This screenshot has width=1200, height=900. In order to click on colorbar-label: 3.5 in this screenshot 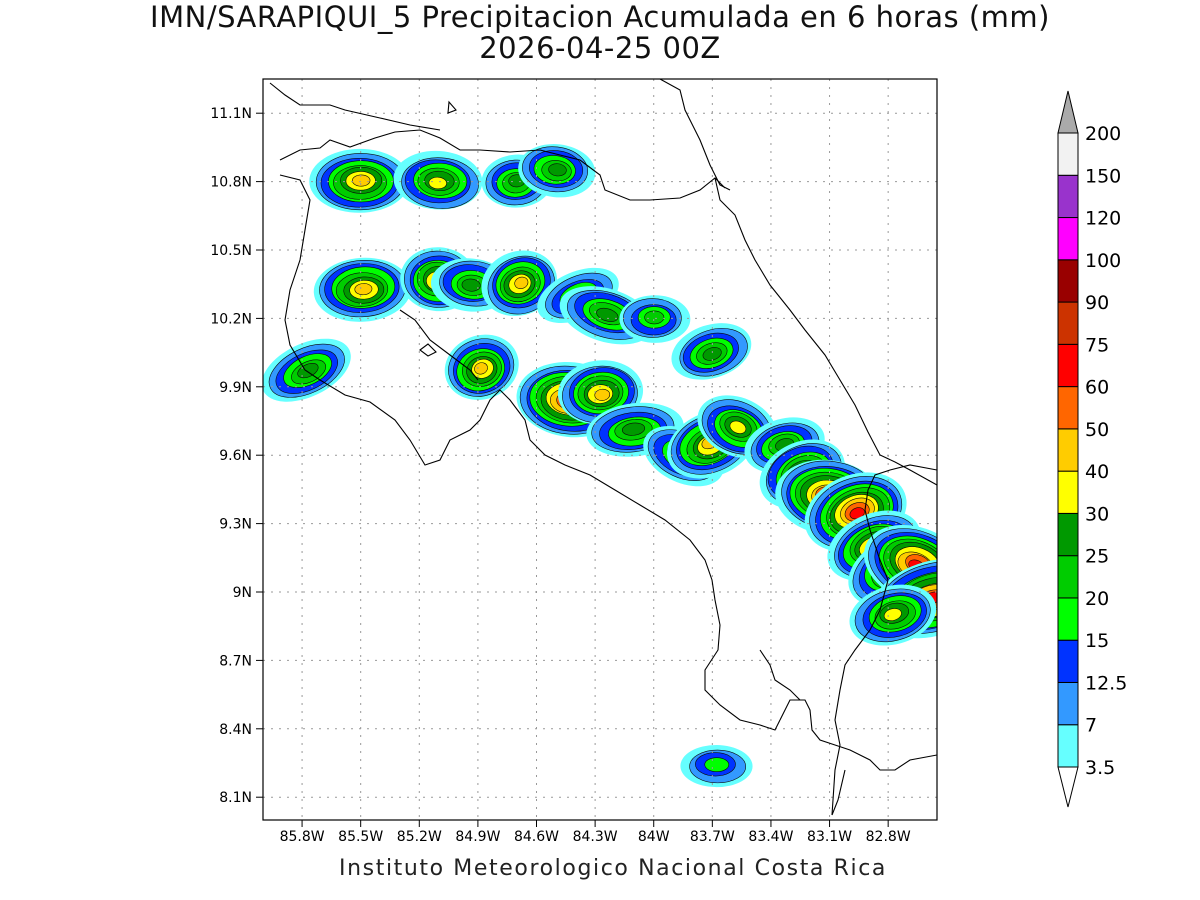, I will do `click(1100, 768)`.